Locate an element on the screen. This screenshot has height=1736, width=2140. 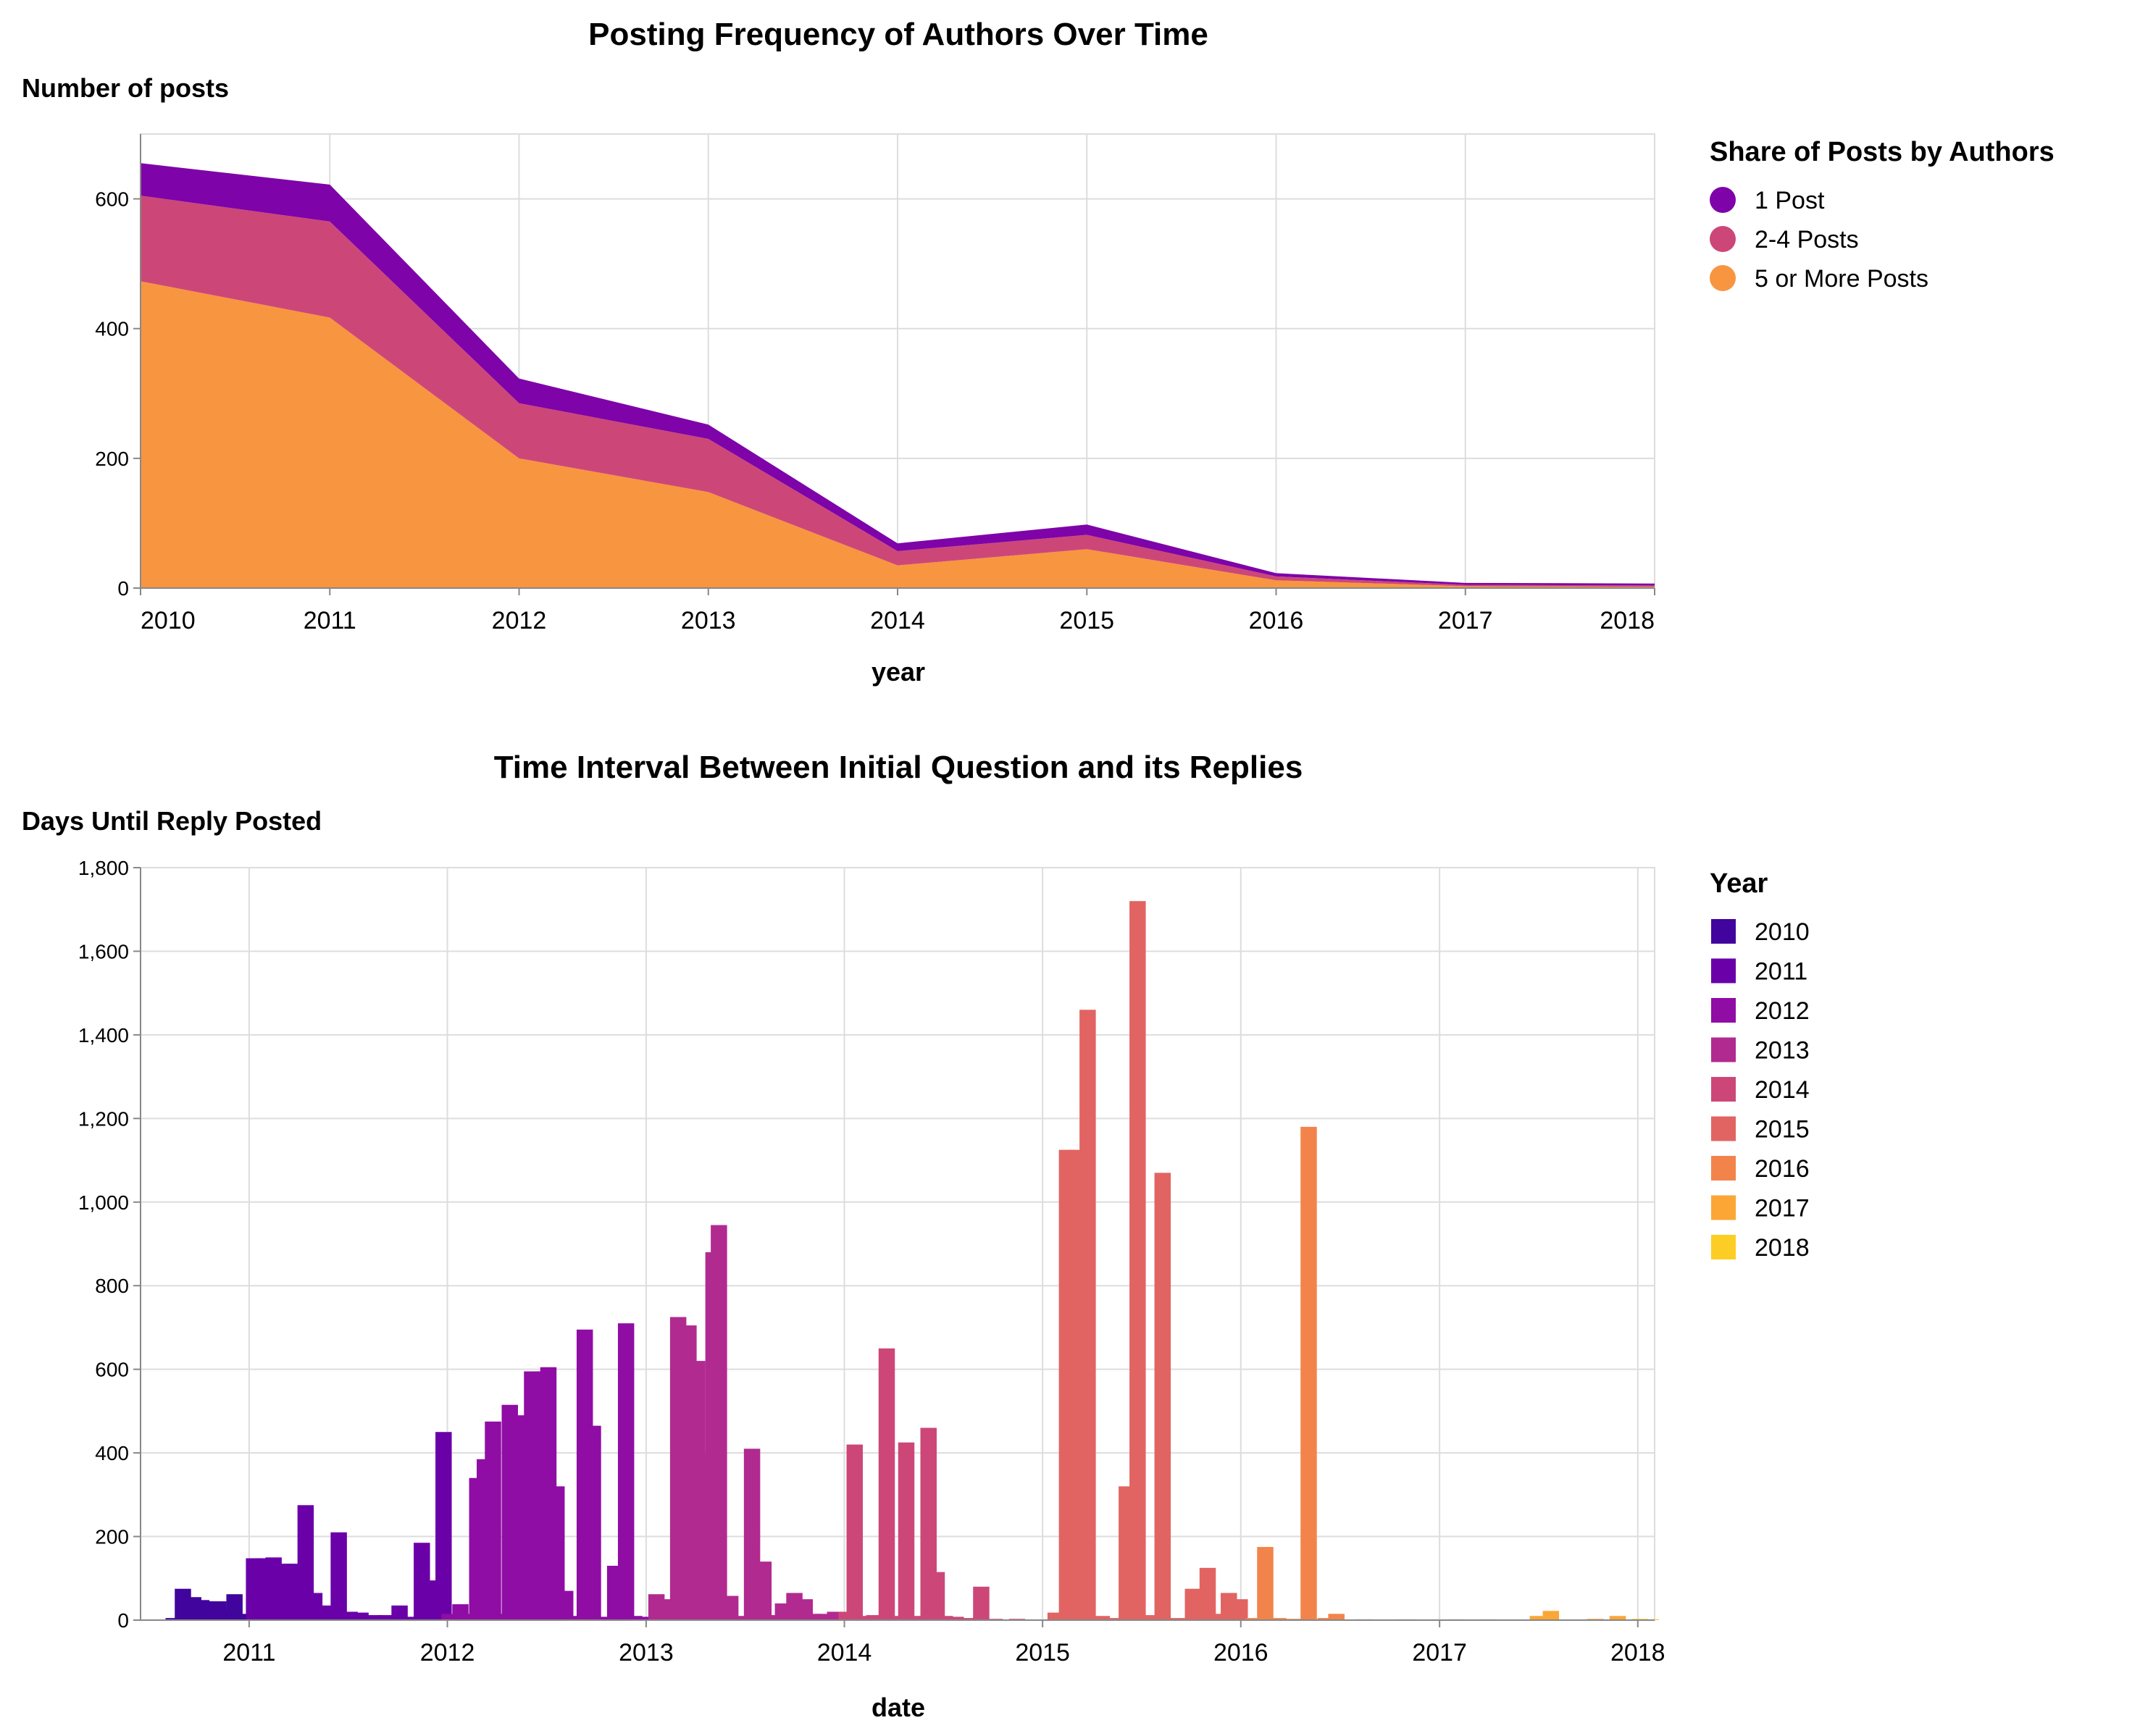
chart2-y-tick-label: 1,200 is located at coordinates (103, 1119).